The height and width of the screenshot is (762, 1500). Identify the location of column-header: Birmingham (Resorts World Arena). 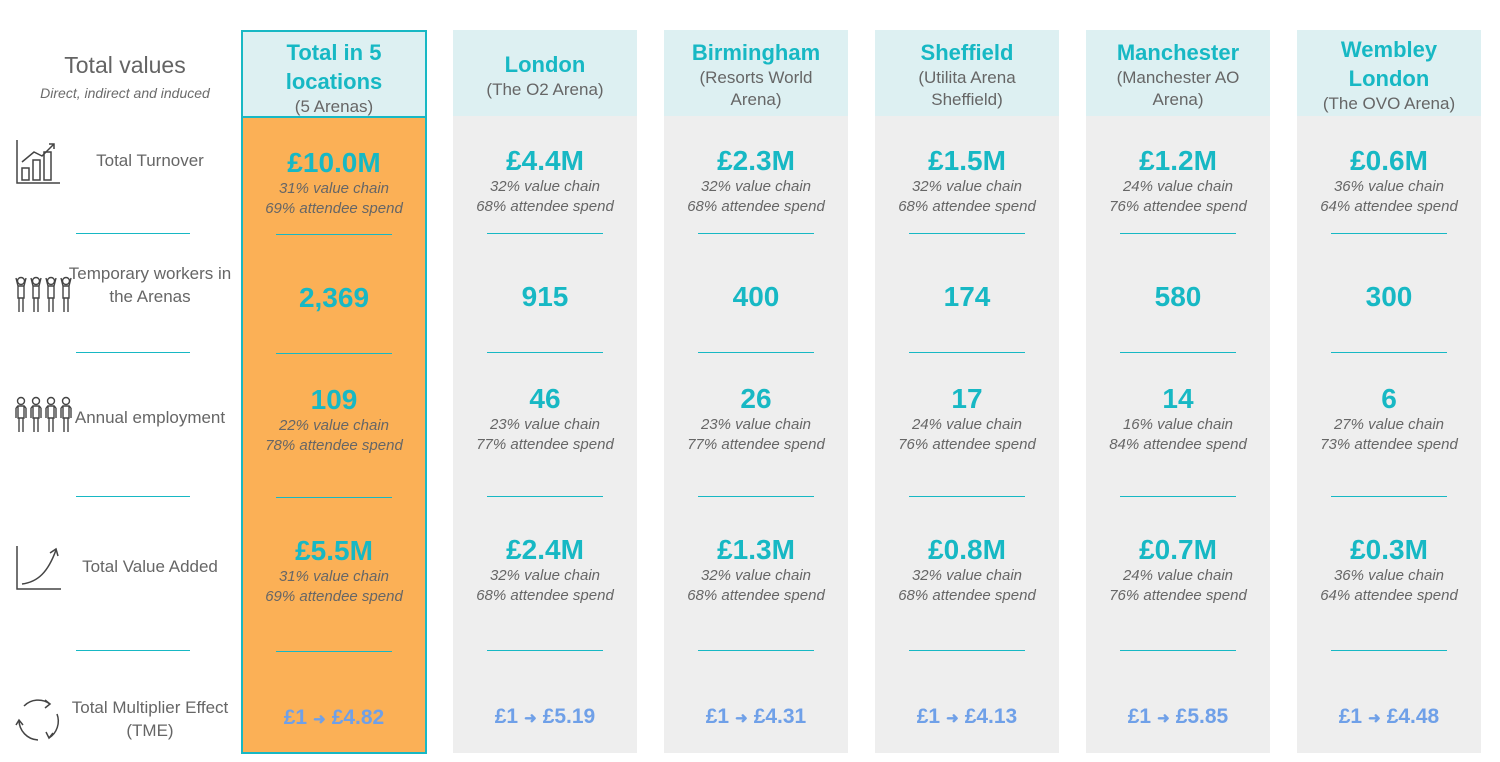
(756, 73).